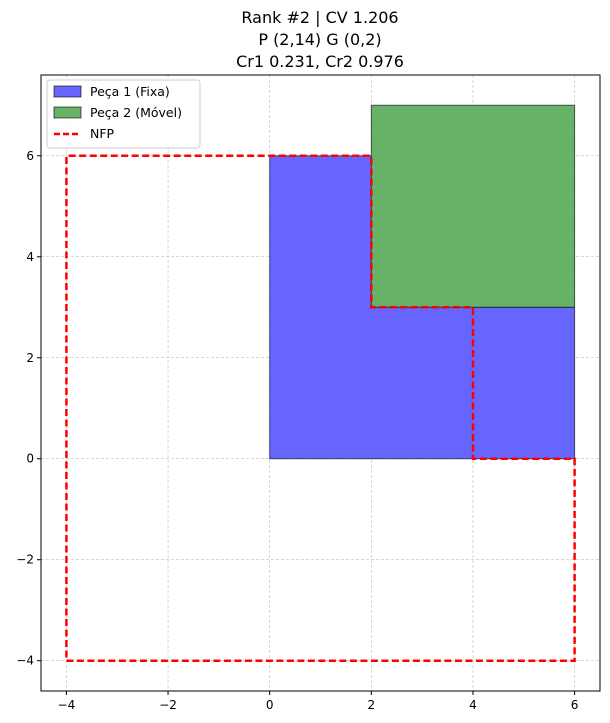  I want to click on y-tick-label: −4, so click(25, 661).